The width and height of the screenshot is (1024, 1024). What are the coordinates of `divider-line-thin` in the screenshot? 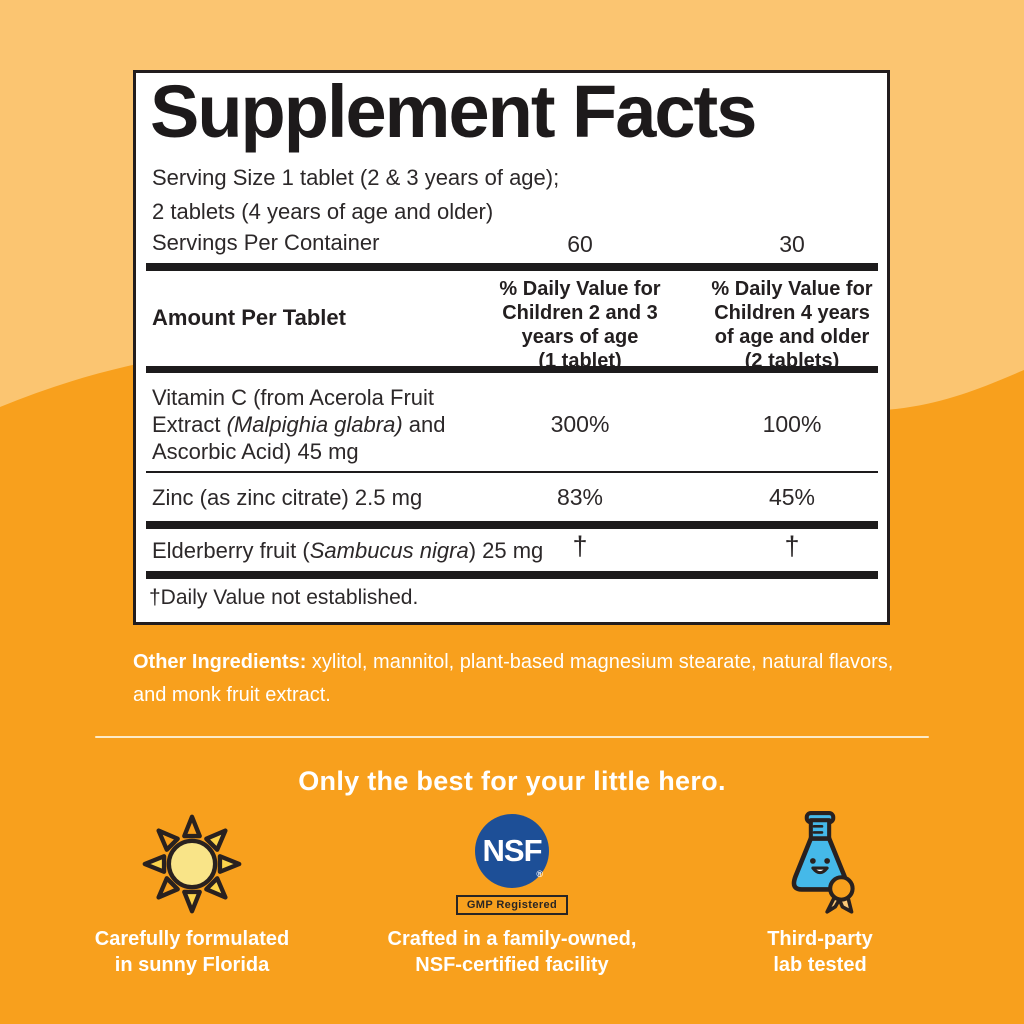 It's located at (512, 472).